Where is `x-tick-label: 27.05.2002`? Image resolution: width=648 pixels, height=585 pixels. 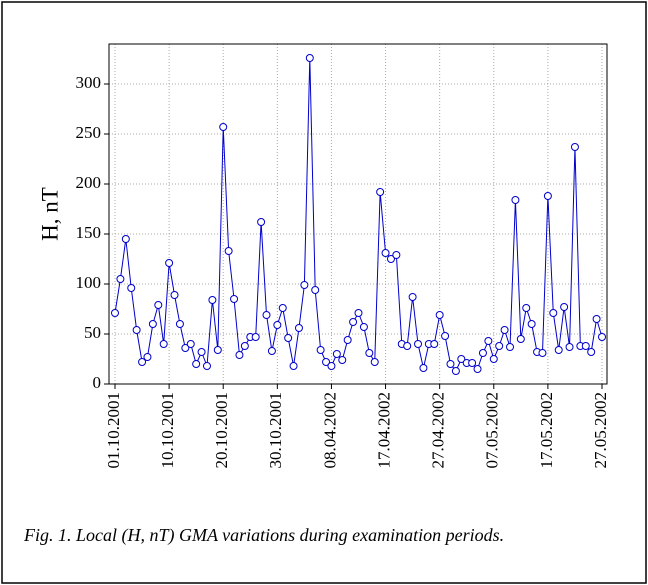 x-tick-label: 27.05.2002 is located at coordinates (600, 430).